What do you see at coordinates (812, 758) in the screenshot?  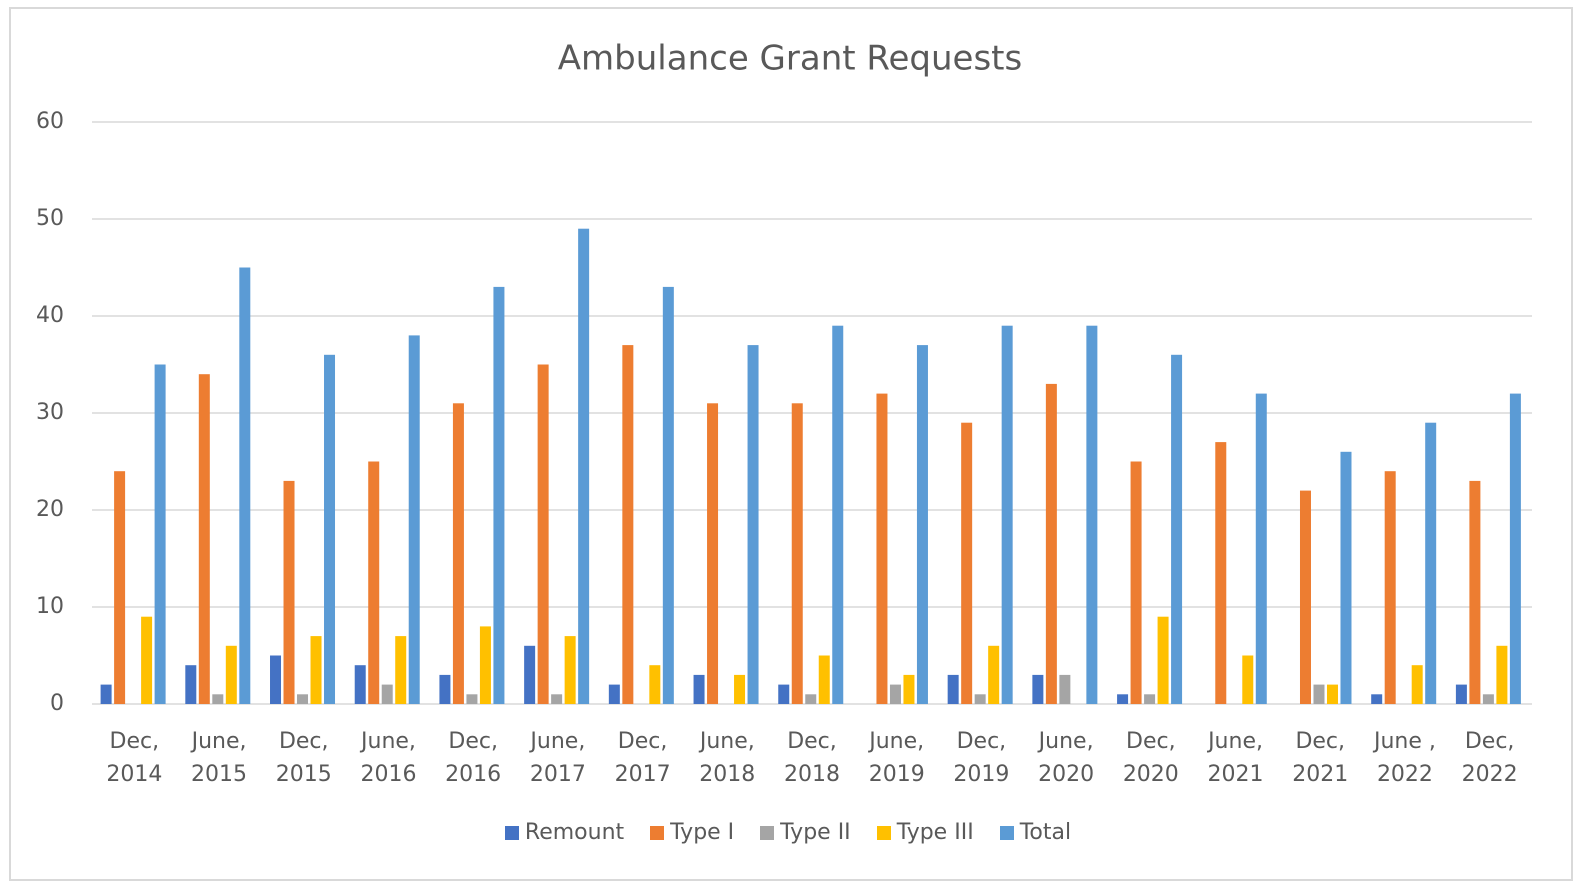 I see `x-tick-label: Dec, 2018` at bounding box center [812, 758].